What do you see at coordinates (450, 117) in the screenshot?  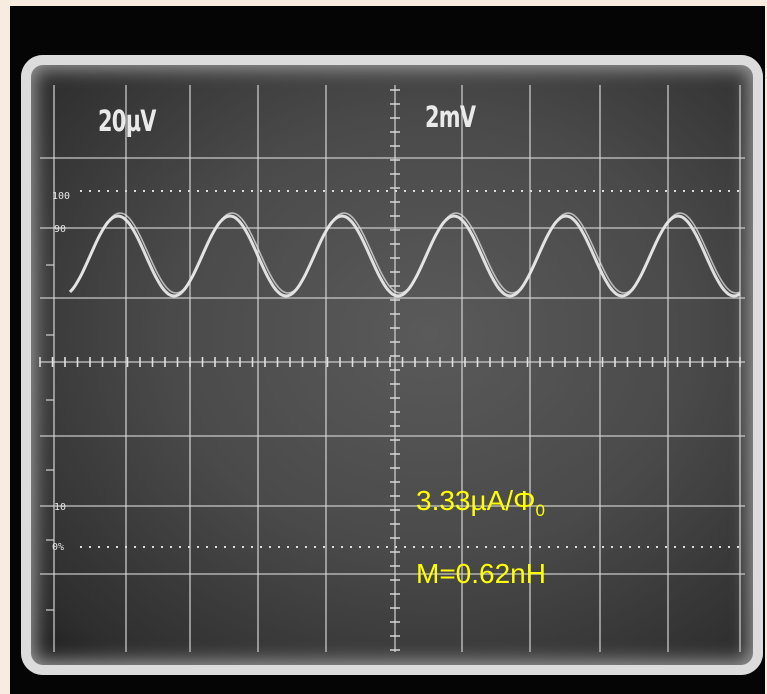 I see `channel-2-scale: 2mV` at bounding box center [450, 117].